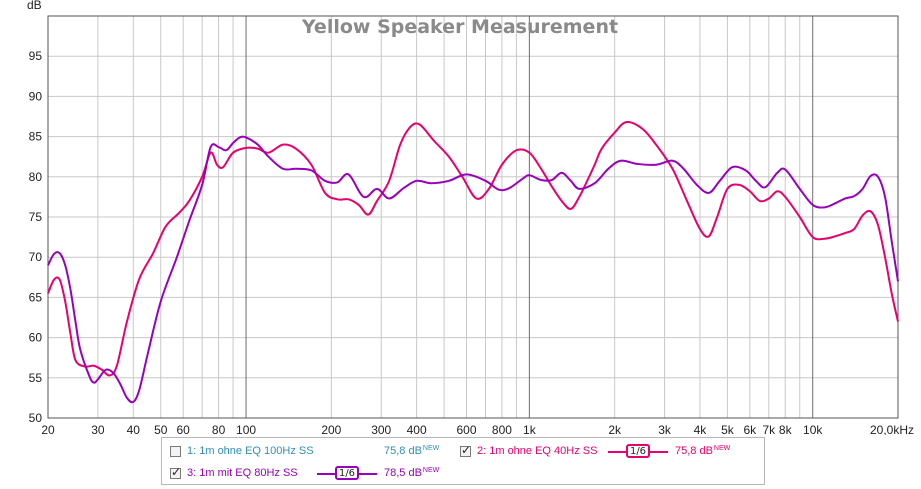 Image resolution: width=921 pixels, height=489 pixels. Describe the element at coordinates (36, 96) in the screenshot. I see `y-tick-label: 90` at that location.